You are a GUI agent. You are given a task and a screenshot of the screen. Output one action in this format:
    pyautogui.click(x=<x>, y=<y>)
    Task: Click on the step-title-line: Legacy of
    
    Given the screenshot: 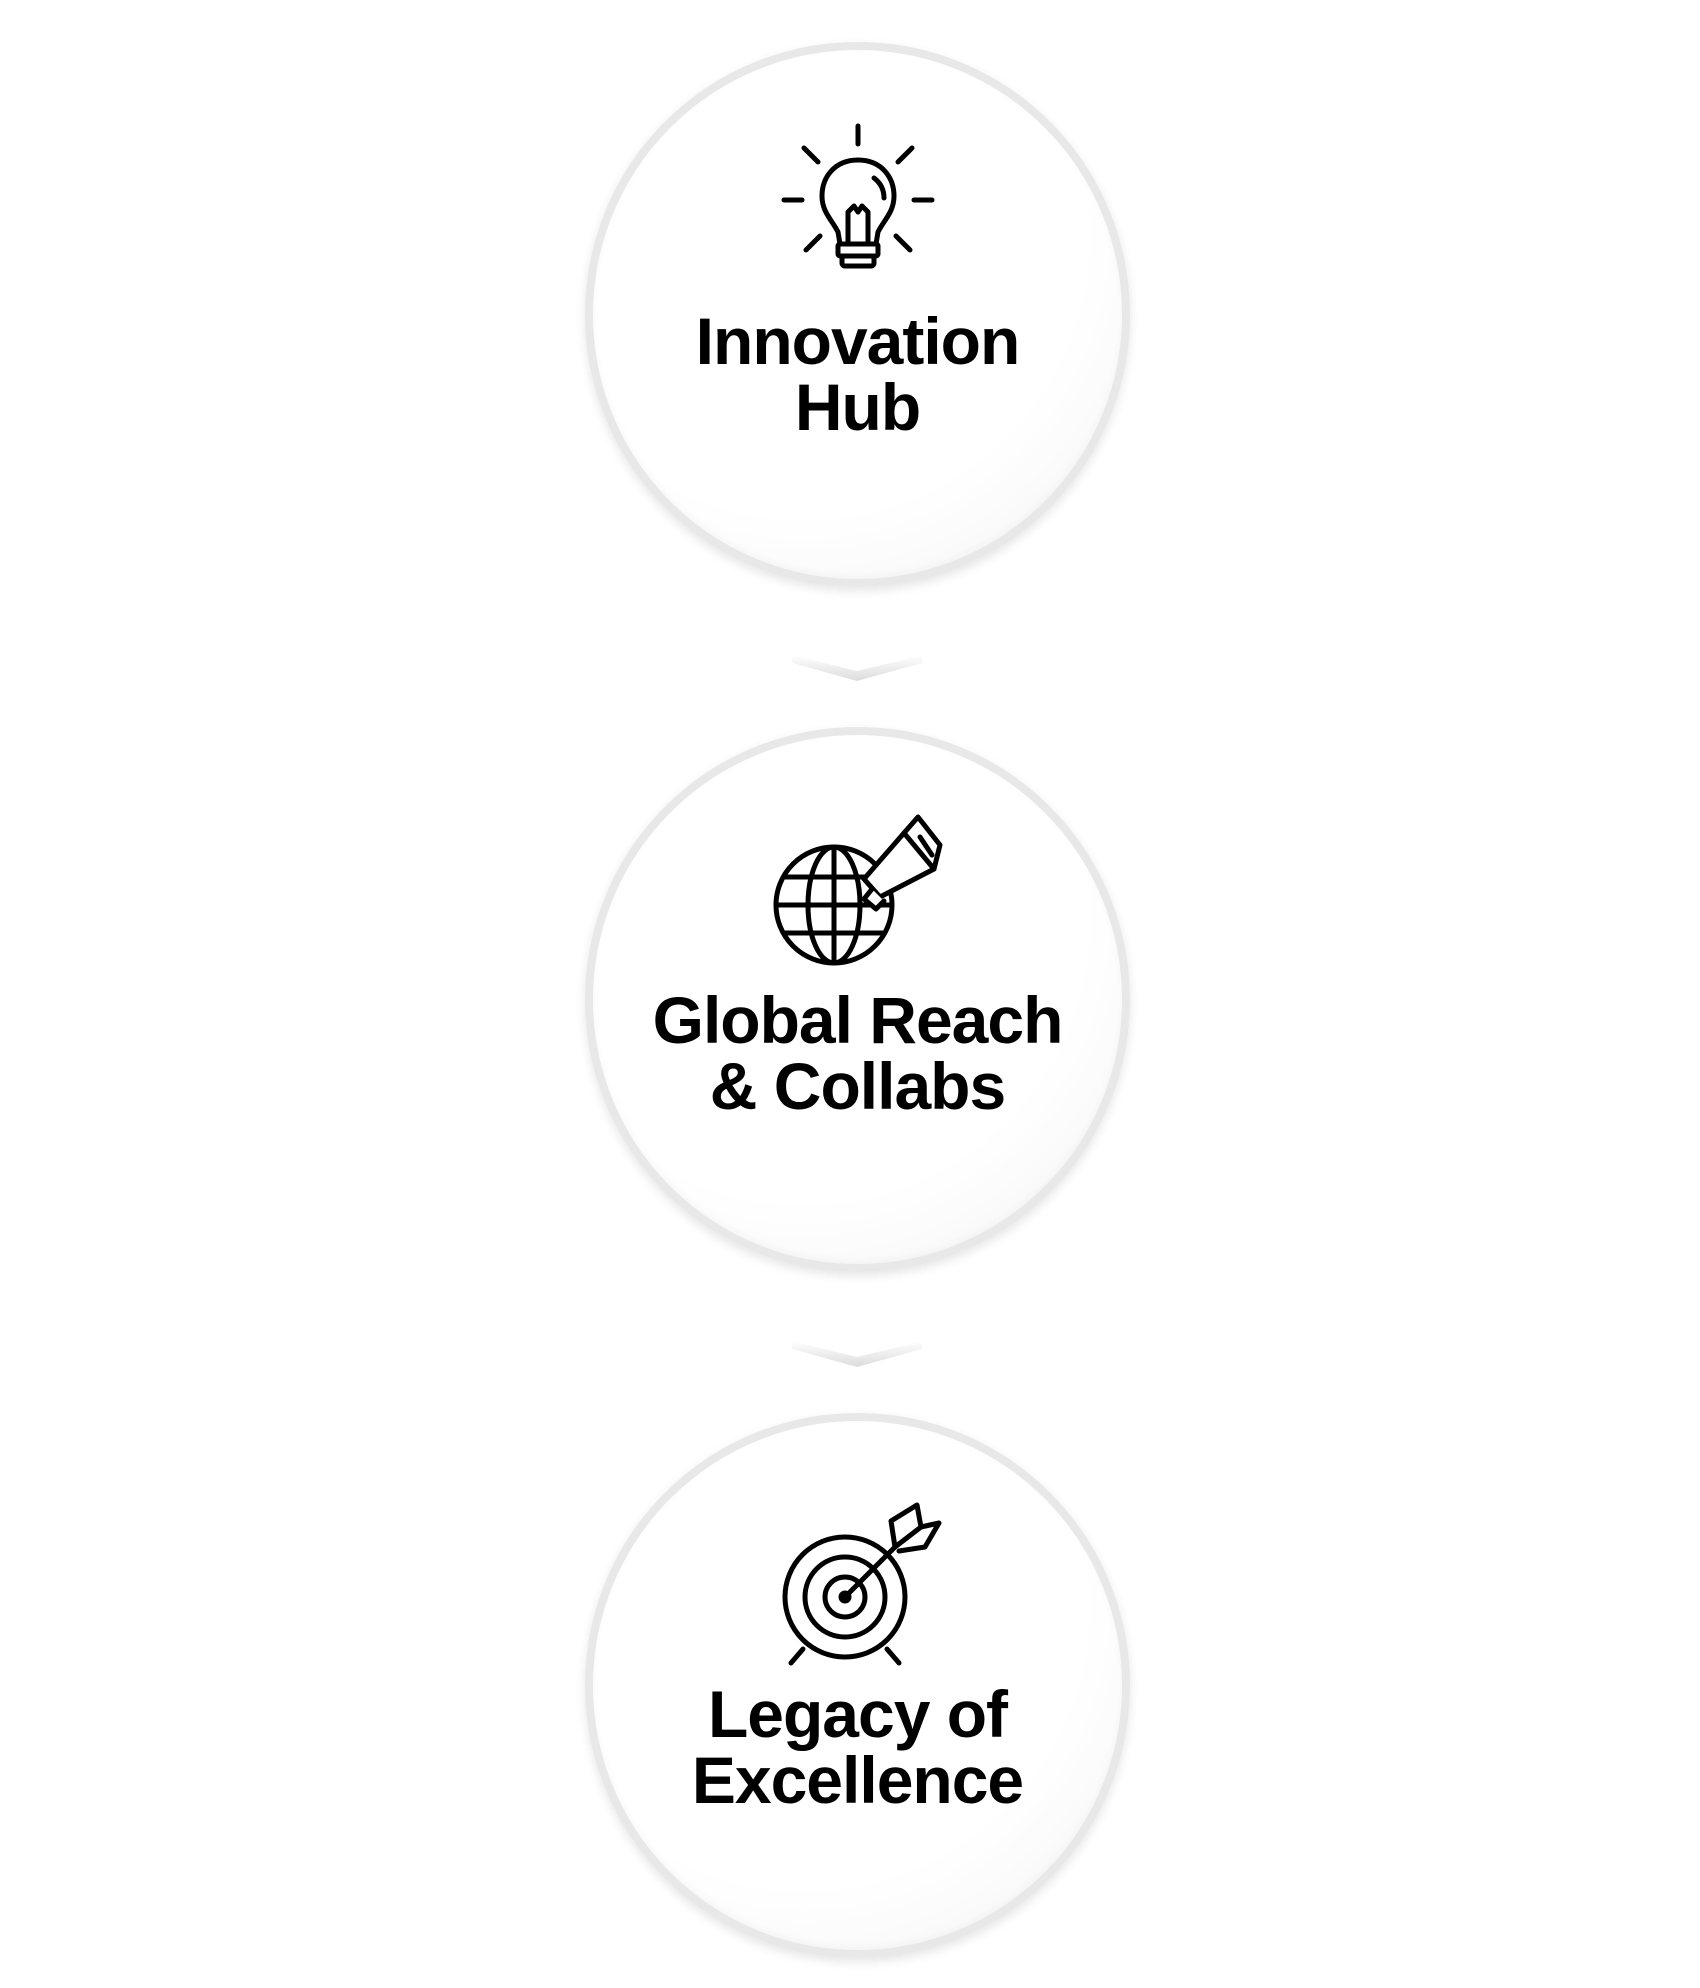 What is the action you would take?
    pyautogui.click(x=857, y=1714)
    